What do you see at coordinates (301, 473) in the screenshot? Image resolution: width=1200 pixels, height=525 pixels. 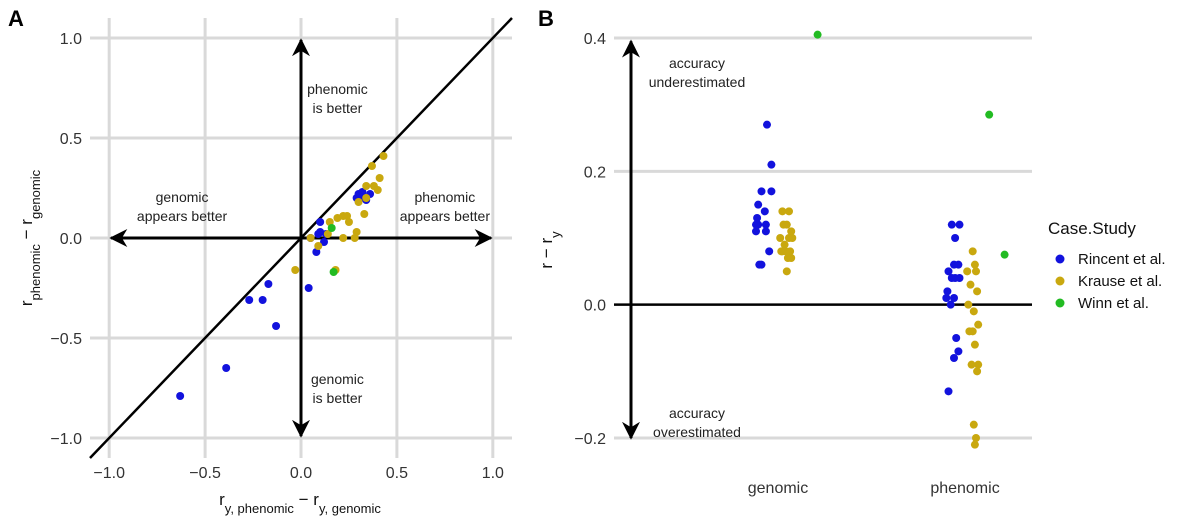 I see `panel-a-x-tick-label: 0.0` at bounding box center [301, 473].